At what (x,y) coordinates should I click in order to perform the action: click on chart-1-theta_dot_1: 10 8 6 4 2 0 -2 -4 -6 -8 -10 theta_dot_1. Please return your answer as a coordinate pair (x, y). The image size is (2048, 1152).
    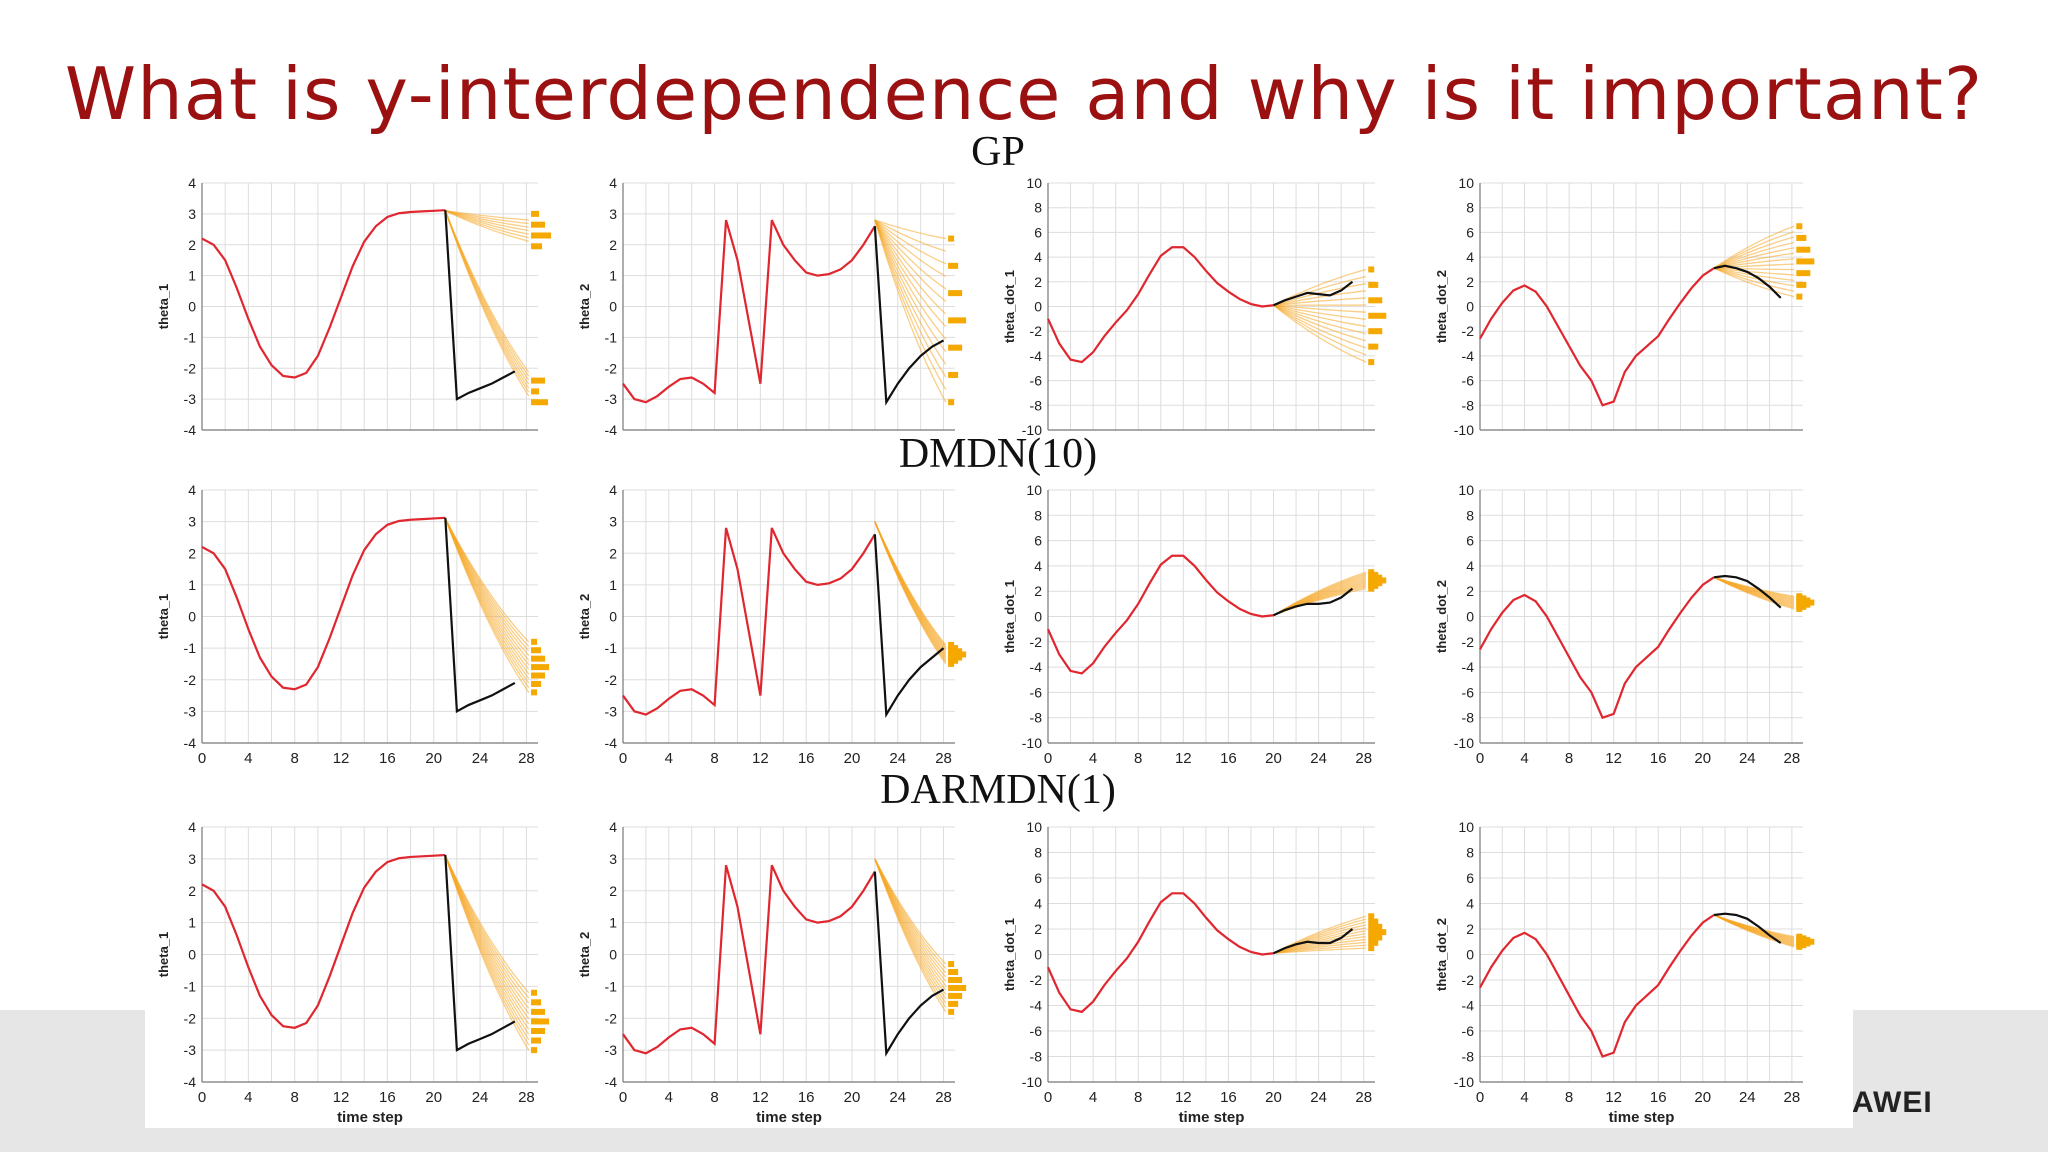
    Looking at the image, I should click on (1194, 306).